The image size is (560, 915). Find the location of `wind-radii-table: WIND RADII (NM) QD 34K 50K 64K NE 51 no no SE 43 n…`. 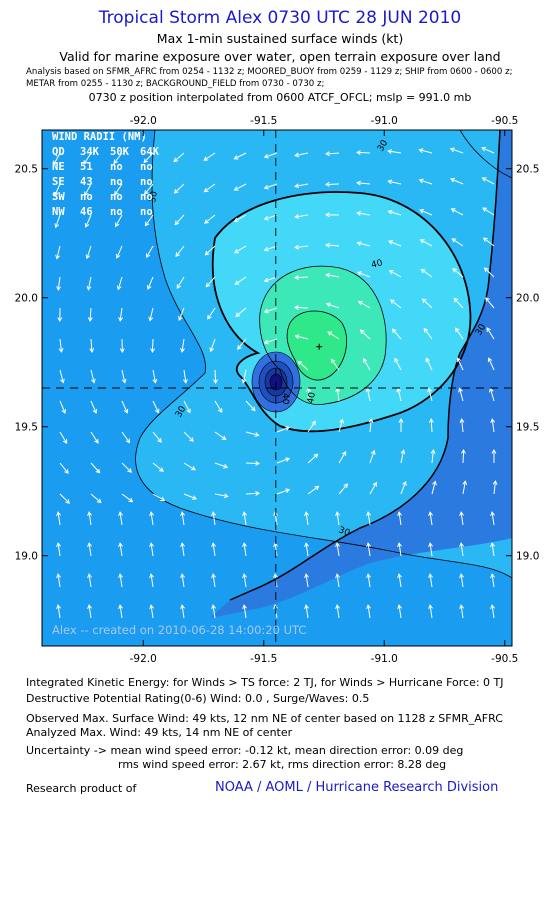

wind-radii-table: WIND RADII (NM) QD 34K 50K 64K NE 51 no no SE 43 n… is located at coordinates (106, 174).